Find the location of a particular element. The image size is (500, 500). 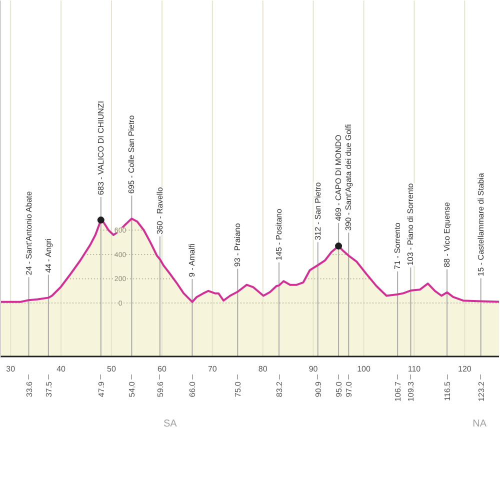

text: NA is located at coordinates (479, 424).